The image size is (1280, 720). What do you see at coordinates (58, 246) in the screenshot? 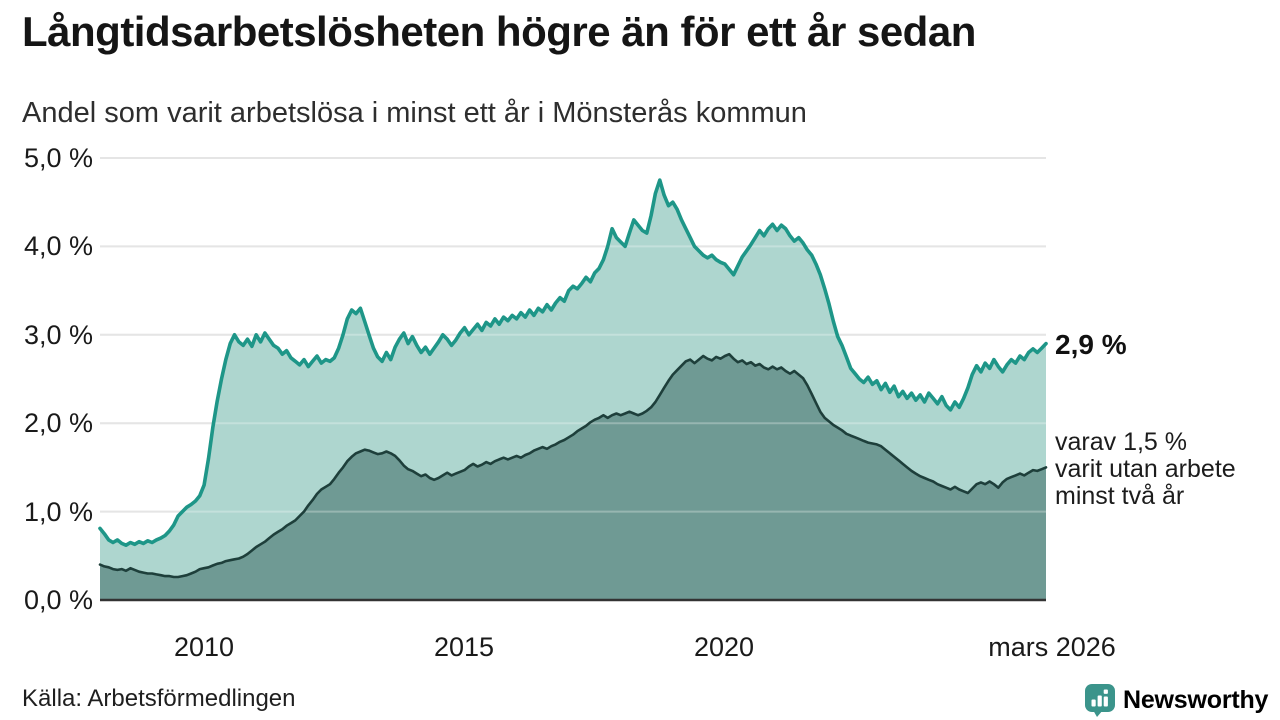
I see `y-tick-4: 4,0 %` at bounding box center [58, 246].